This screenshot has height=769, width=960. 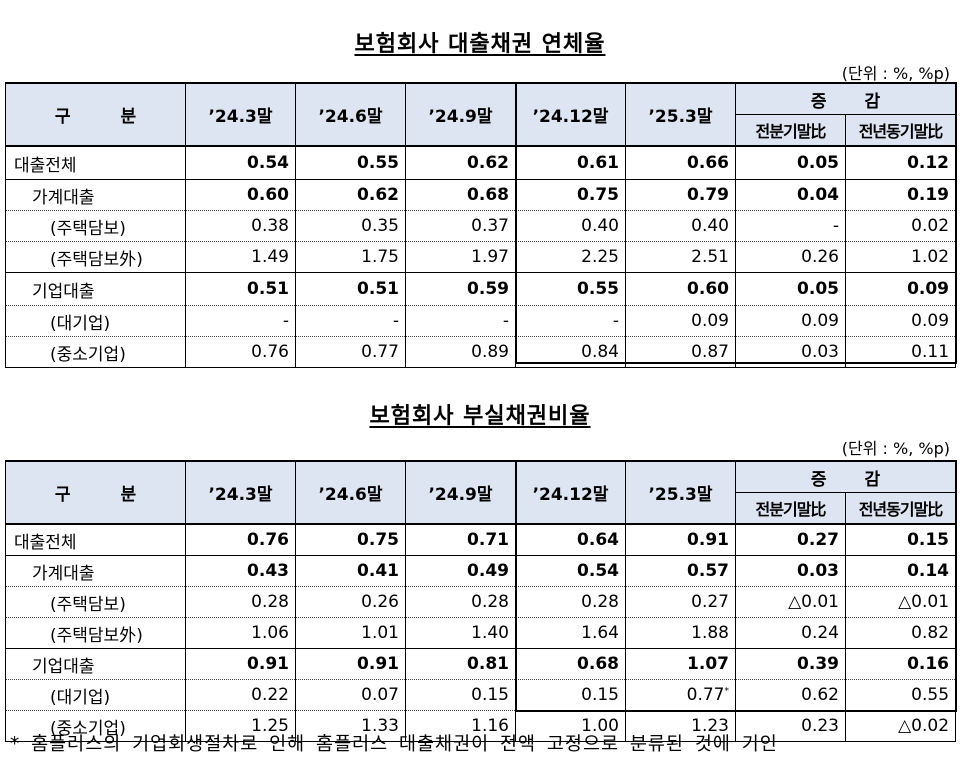 What do you see at coordinates (900, 226) in the screenshot?
I see `table-cell: 0.02` at bounding box center [900, 226].